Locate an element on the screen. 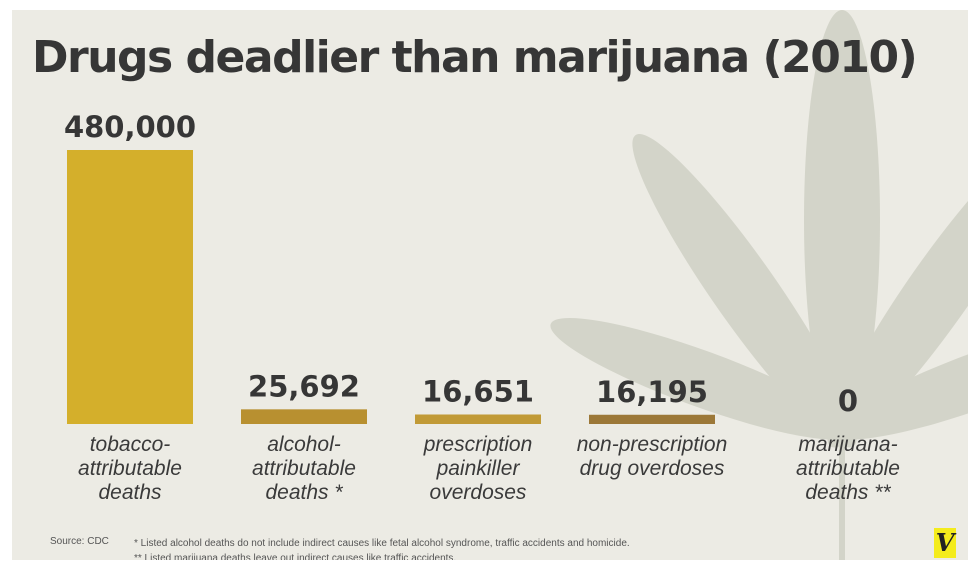  category-label: deaths * is located at coordinates (304, 492).